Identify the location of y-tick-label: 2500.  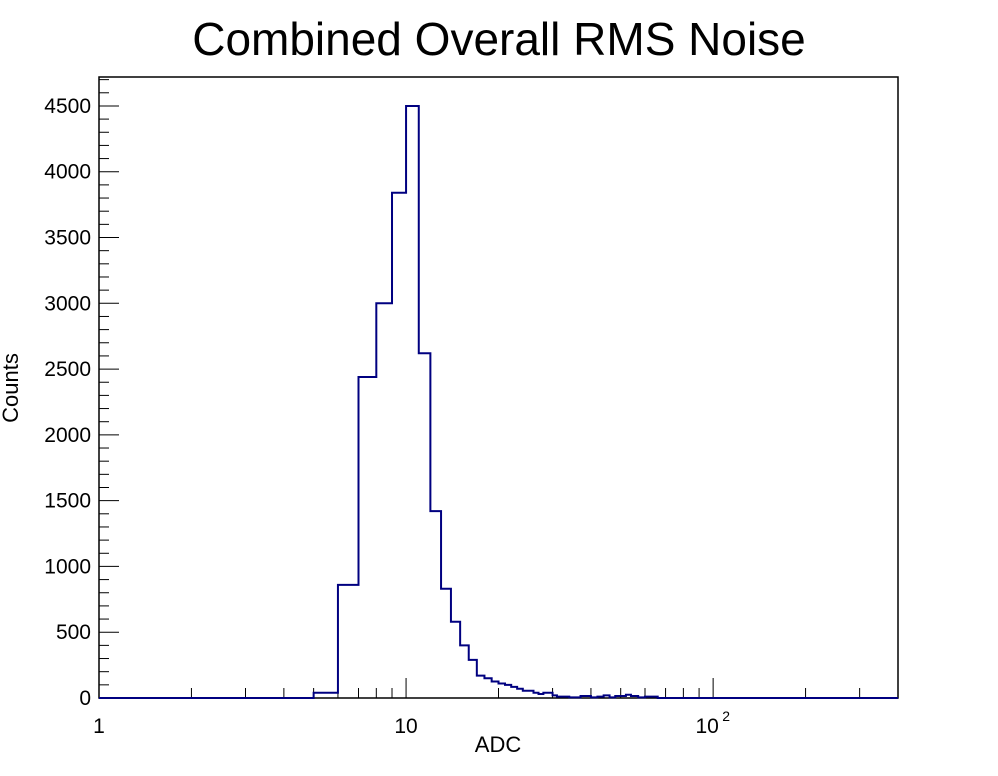
(67, 369).